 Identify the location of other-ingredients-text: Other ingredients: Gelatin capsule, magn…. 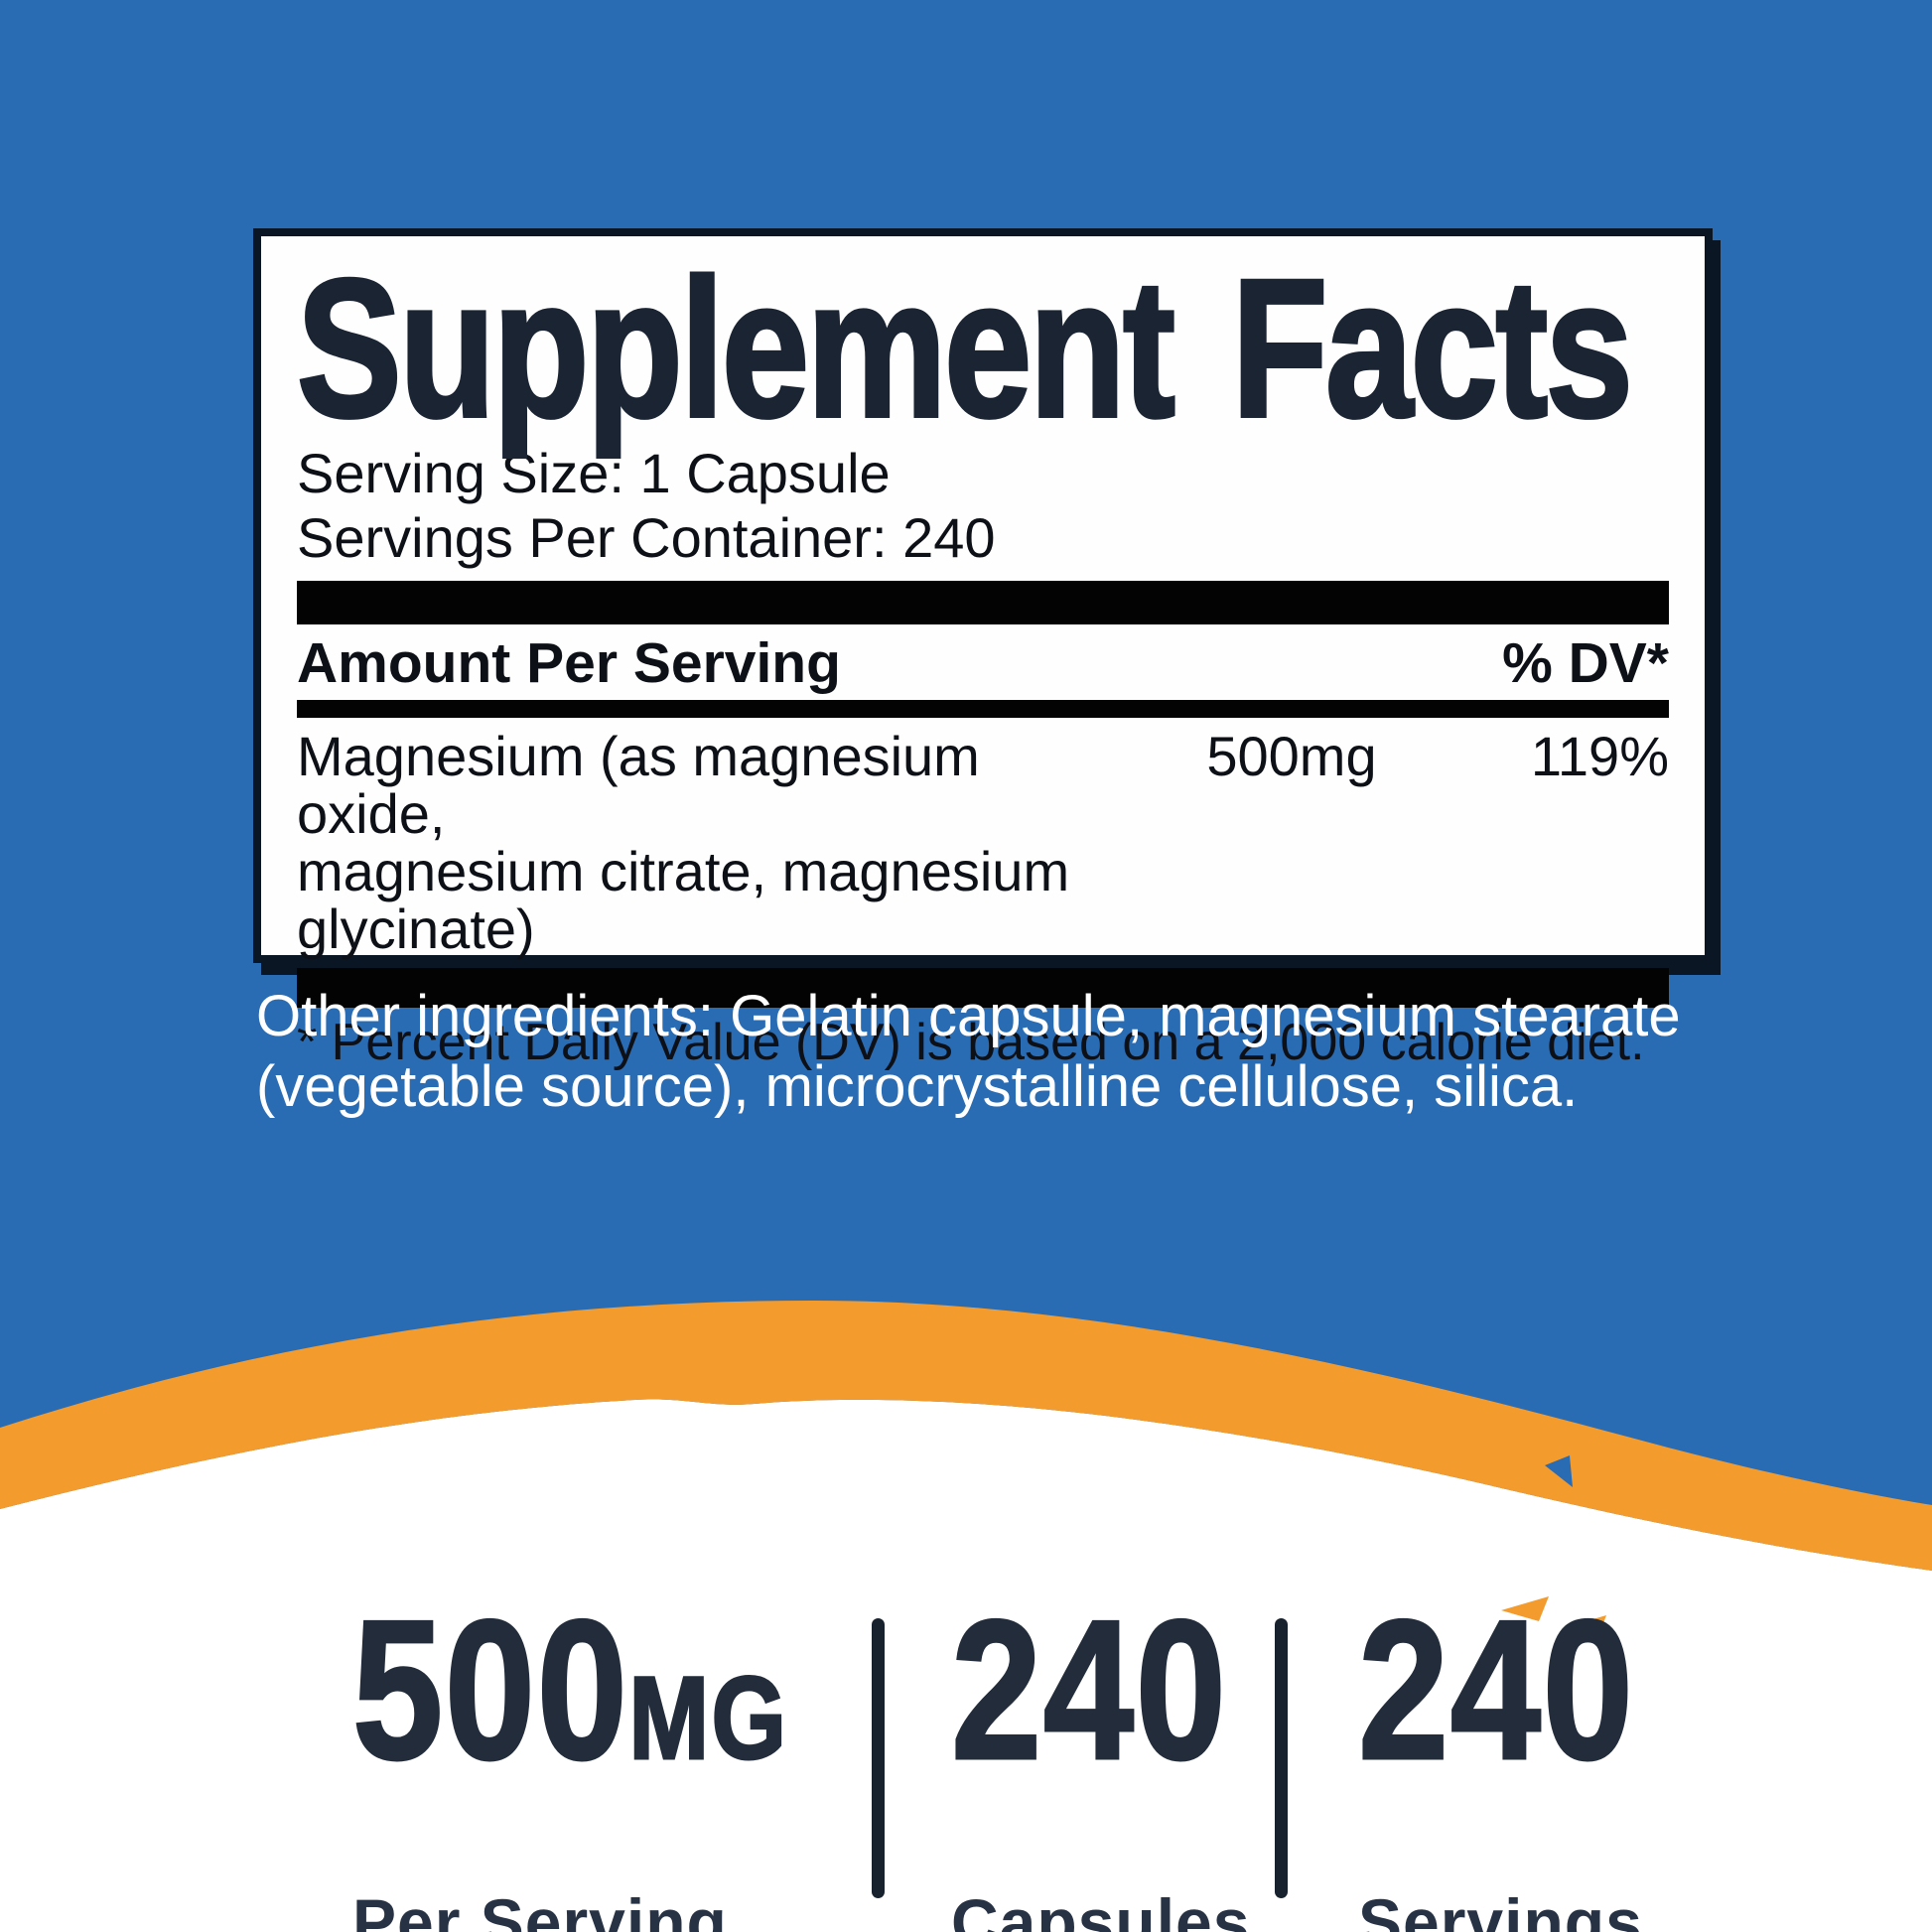
(1000, 1051).